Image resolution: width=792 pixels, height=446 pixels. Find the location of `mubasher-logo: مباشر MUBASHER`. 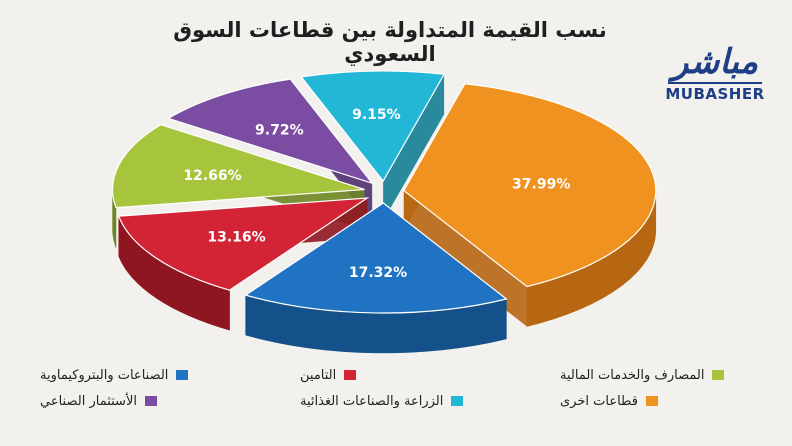

mubasher-logo: مباشر MUBASHER is located at coordinates (715, 73).